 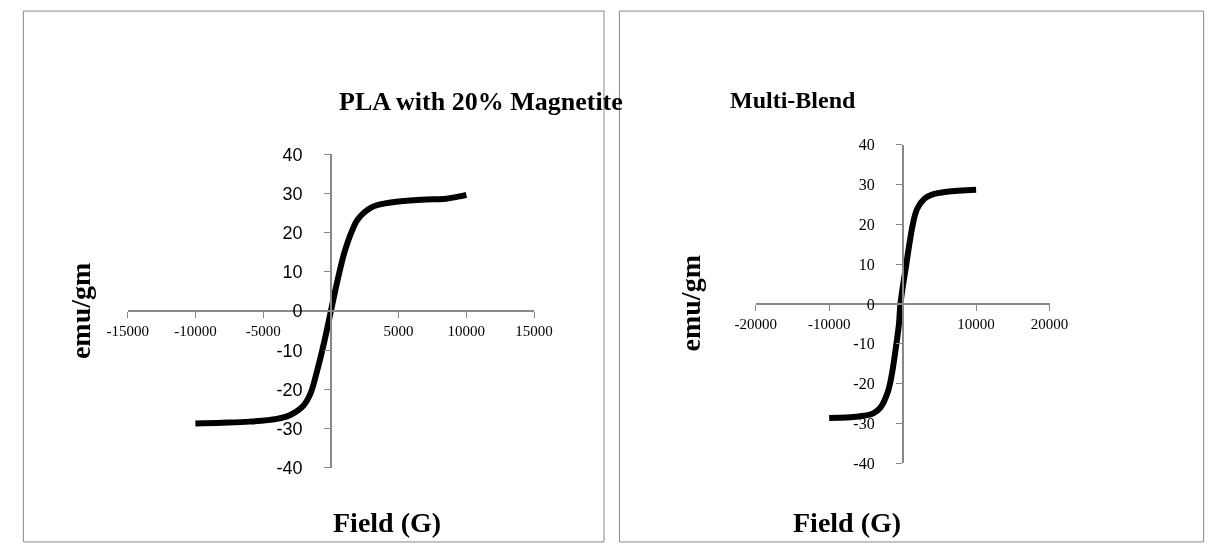 What do you see at coordinates (1049, 323) in the screenshot?
I see `x-tick-label: 20000` at bounding box center [1049, 323].